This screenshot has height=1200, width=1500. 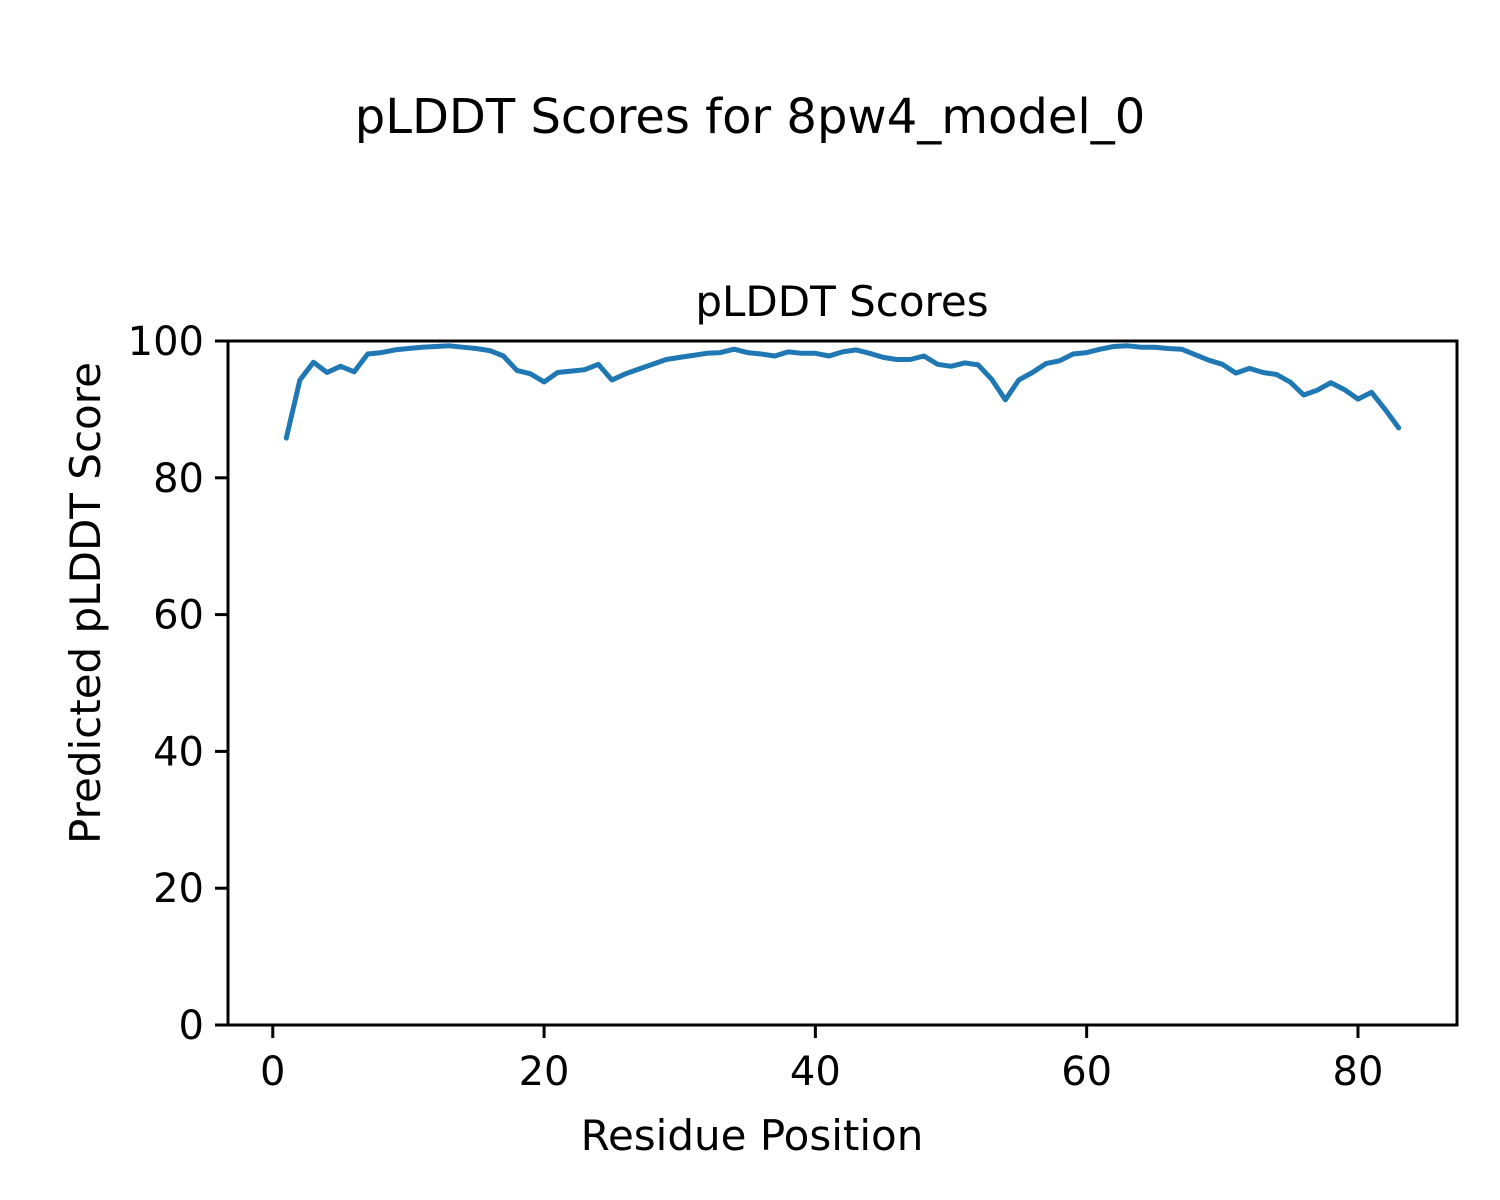 What do you see at coordinates (544, 1072) in the screenshot?
I see `x-tick-label: 20` at bounding box center [544, 1072].